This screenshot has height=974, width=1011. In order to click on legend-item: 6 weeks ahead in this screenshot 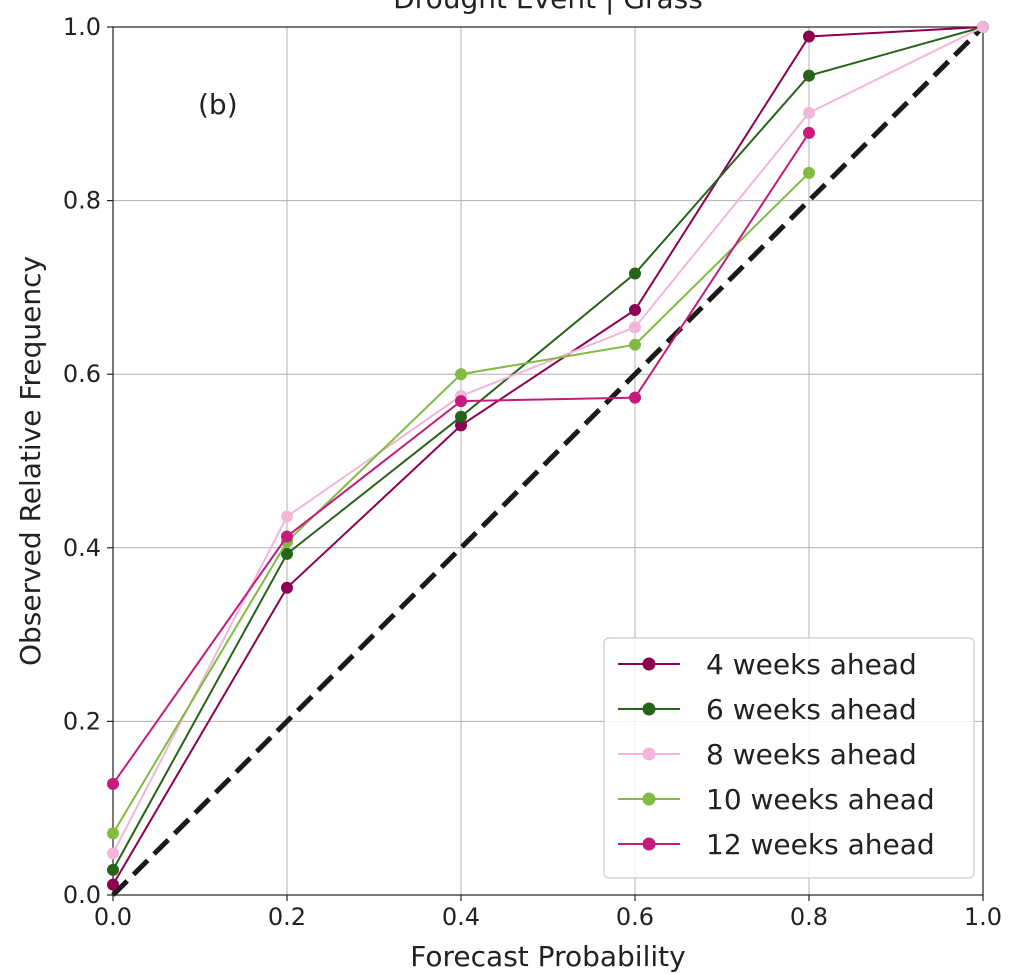, I will do `click(767, 709)`.